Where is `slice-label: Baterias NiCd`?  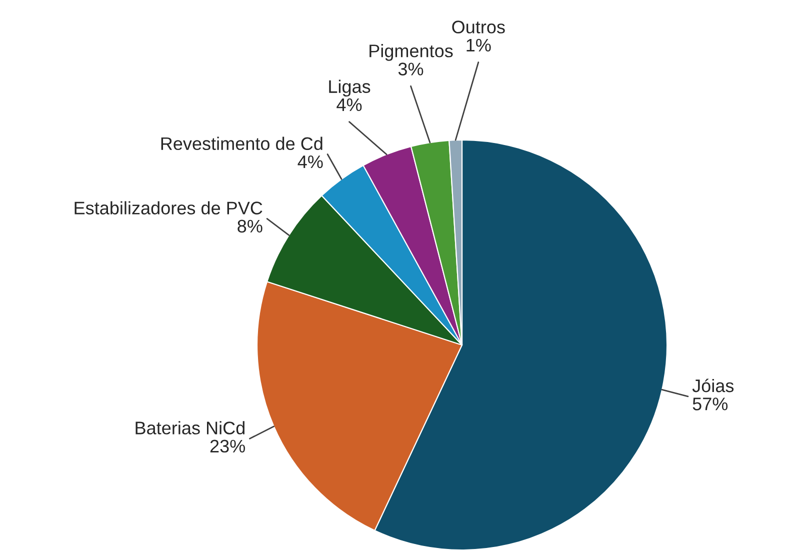
slice-label: Baterias NiCd is located at coordinates (190, 427).